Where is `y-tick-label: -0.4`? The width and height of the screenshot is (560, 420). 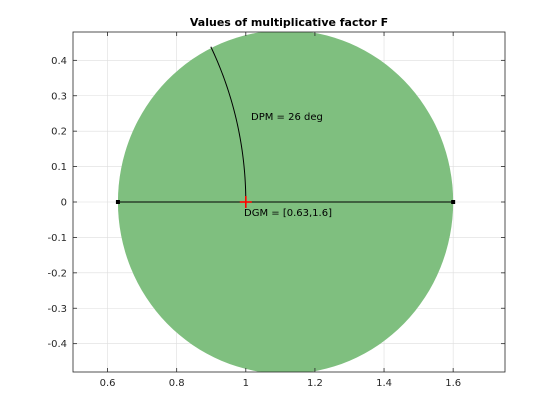
y-tick-label: -0.4 is located at coordinates (57, 344).